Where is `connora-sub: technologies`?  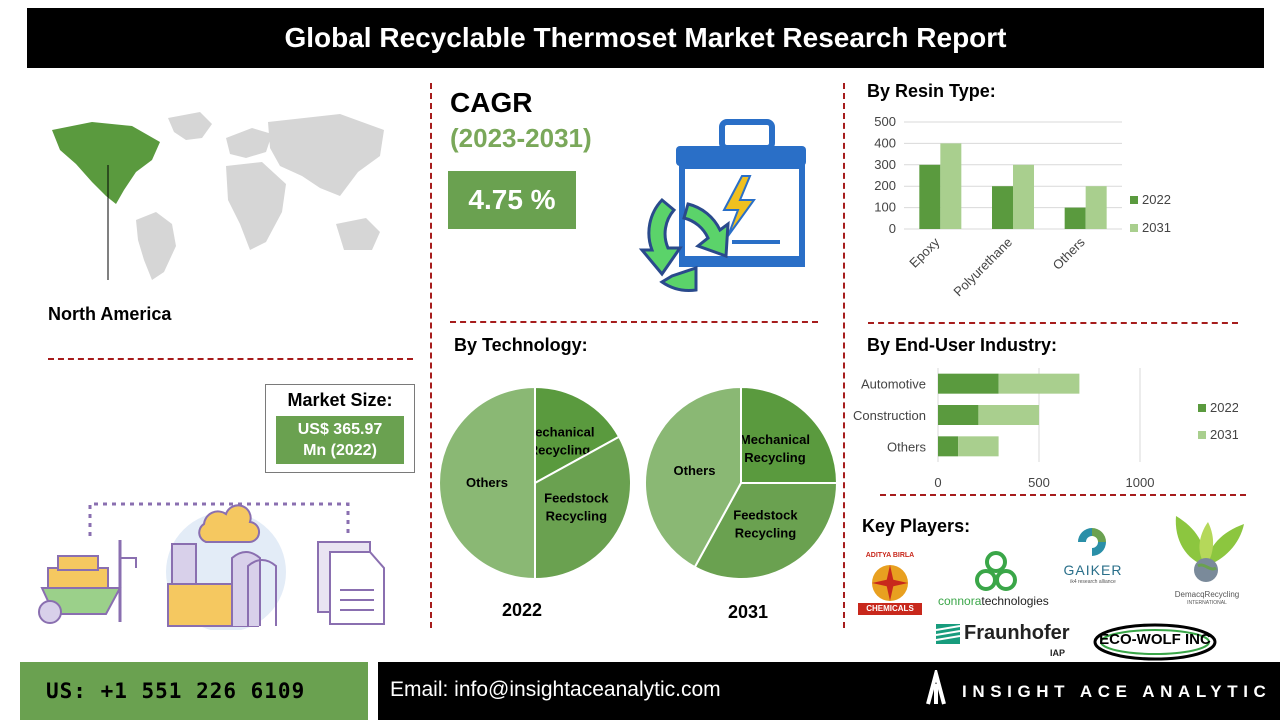 connora-sub: technologies is located at coordinates (1015, 601).